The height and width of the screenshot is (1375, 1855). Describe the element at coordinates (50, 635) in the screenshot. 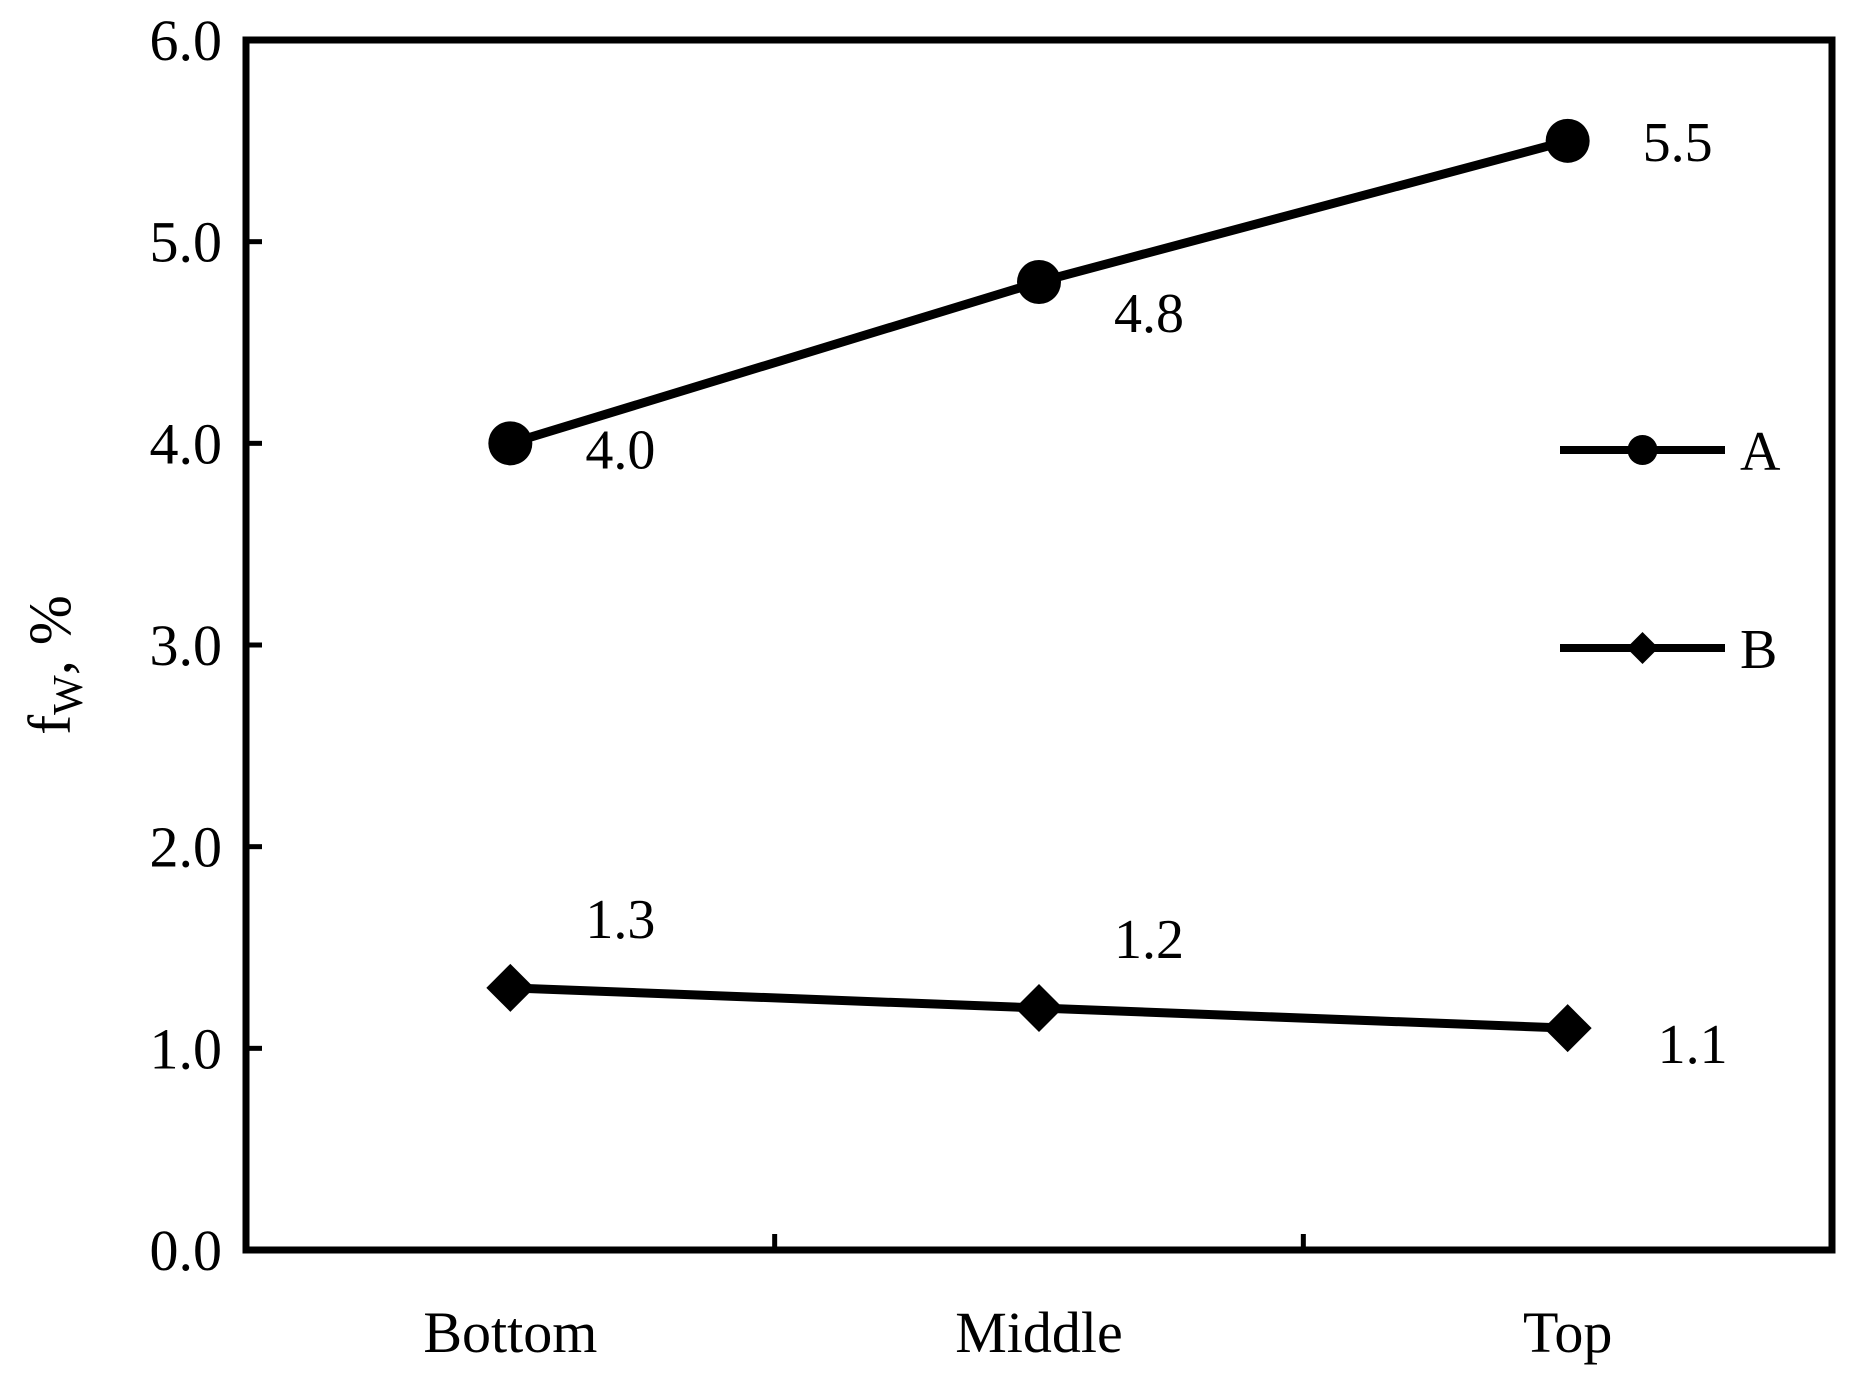

I see `y-axis-label-suffix: , %` at that location.